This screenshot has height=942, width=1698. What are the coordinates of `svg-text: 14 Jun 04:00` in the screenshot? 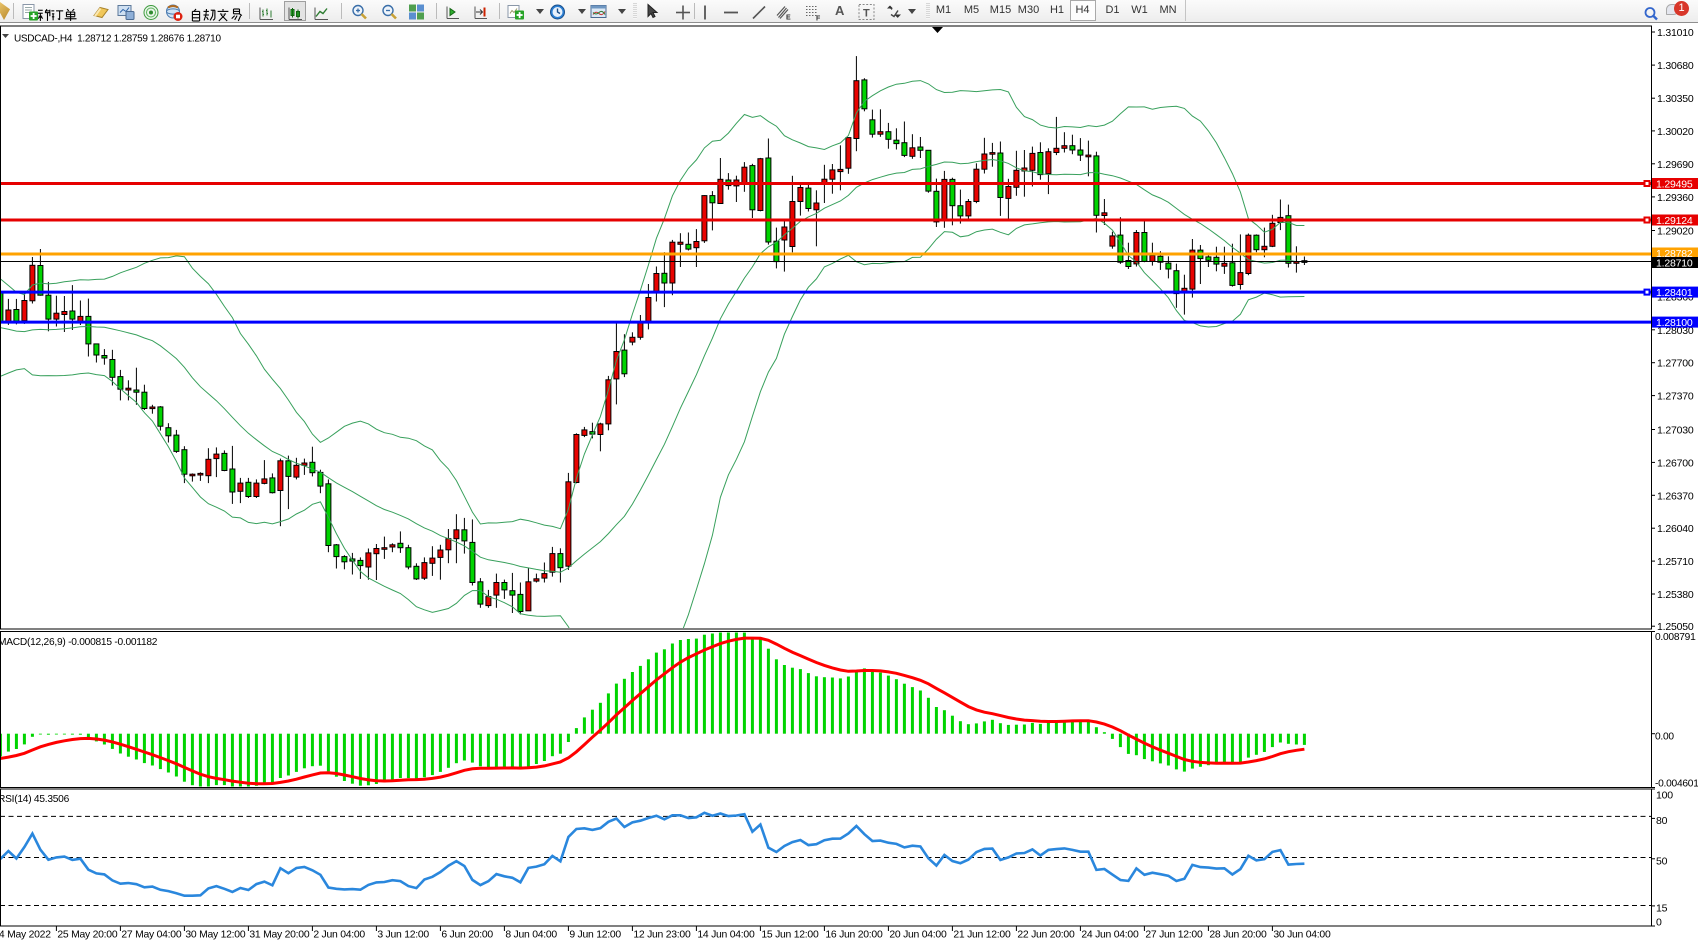 It's located at (726, 935).